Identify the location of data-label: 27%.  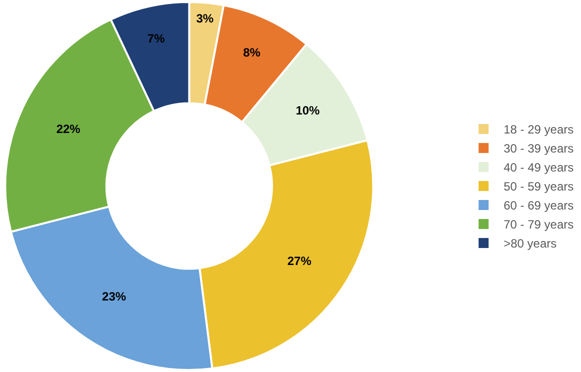
(299, 261).